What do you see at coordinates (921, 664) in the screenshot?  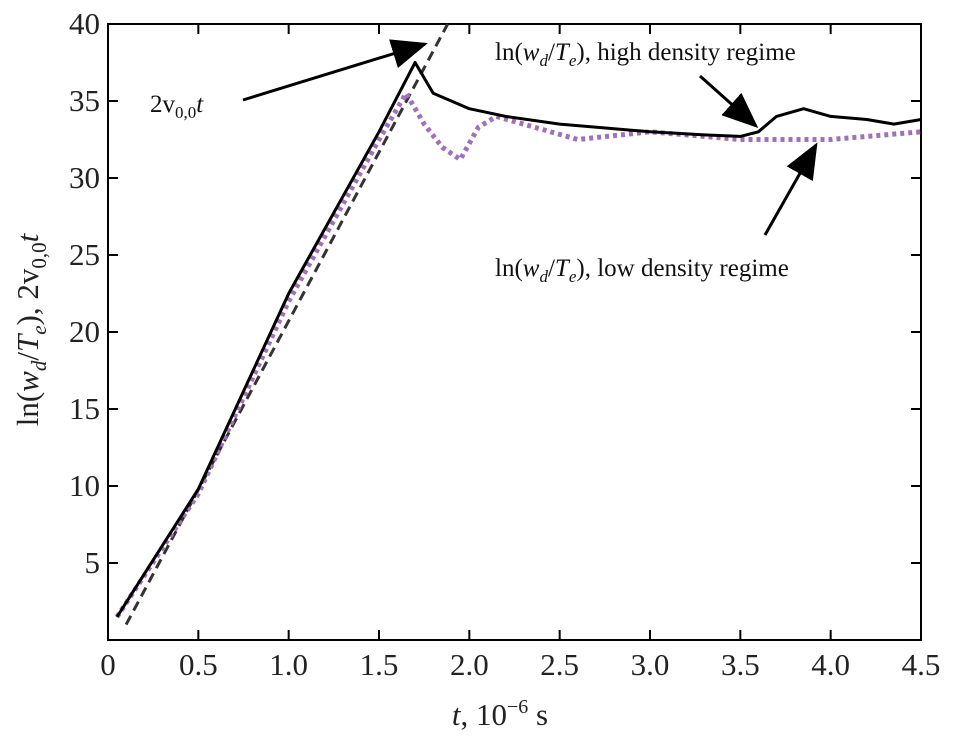 I see `x-tick-label: 4.5` at bounding box center [921, 664].